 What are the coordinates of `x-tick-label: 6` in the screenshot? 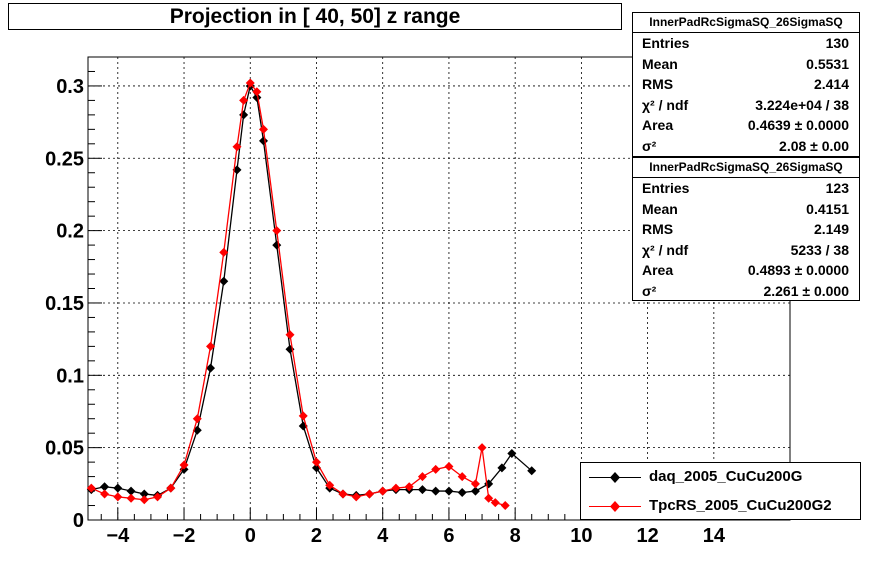 It's located at (448, 536).